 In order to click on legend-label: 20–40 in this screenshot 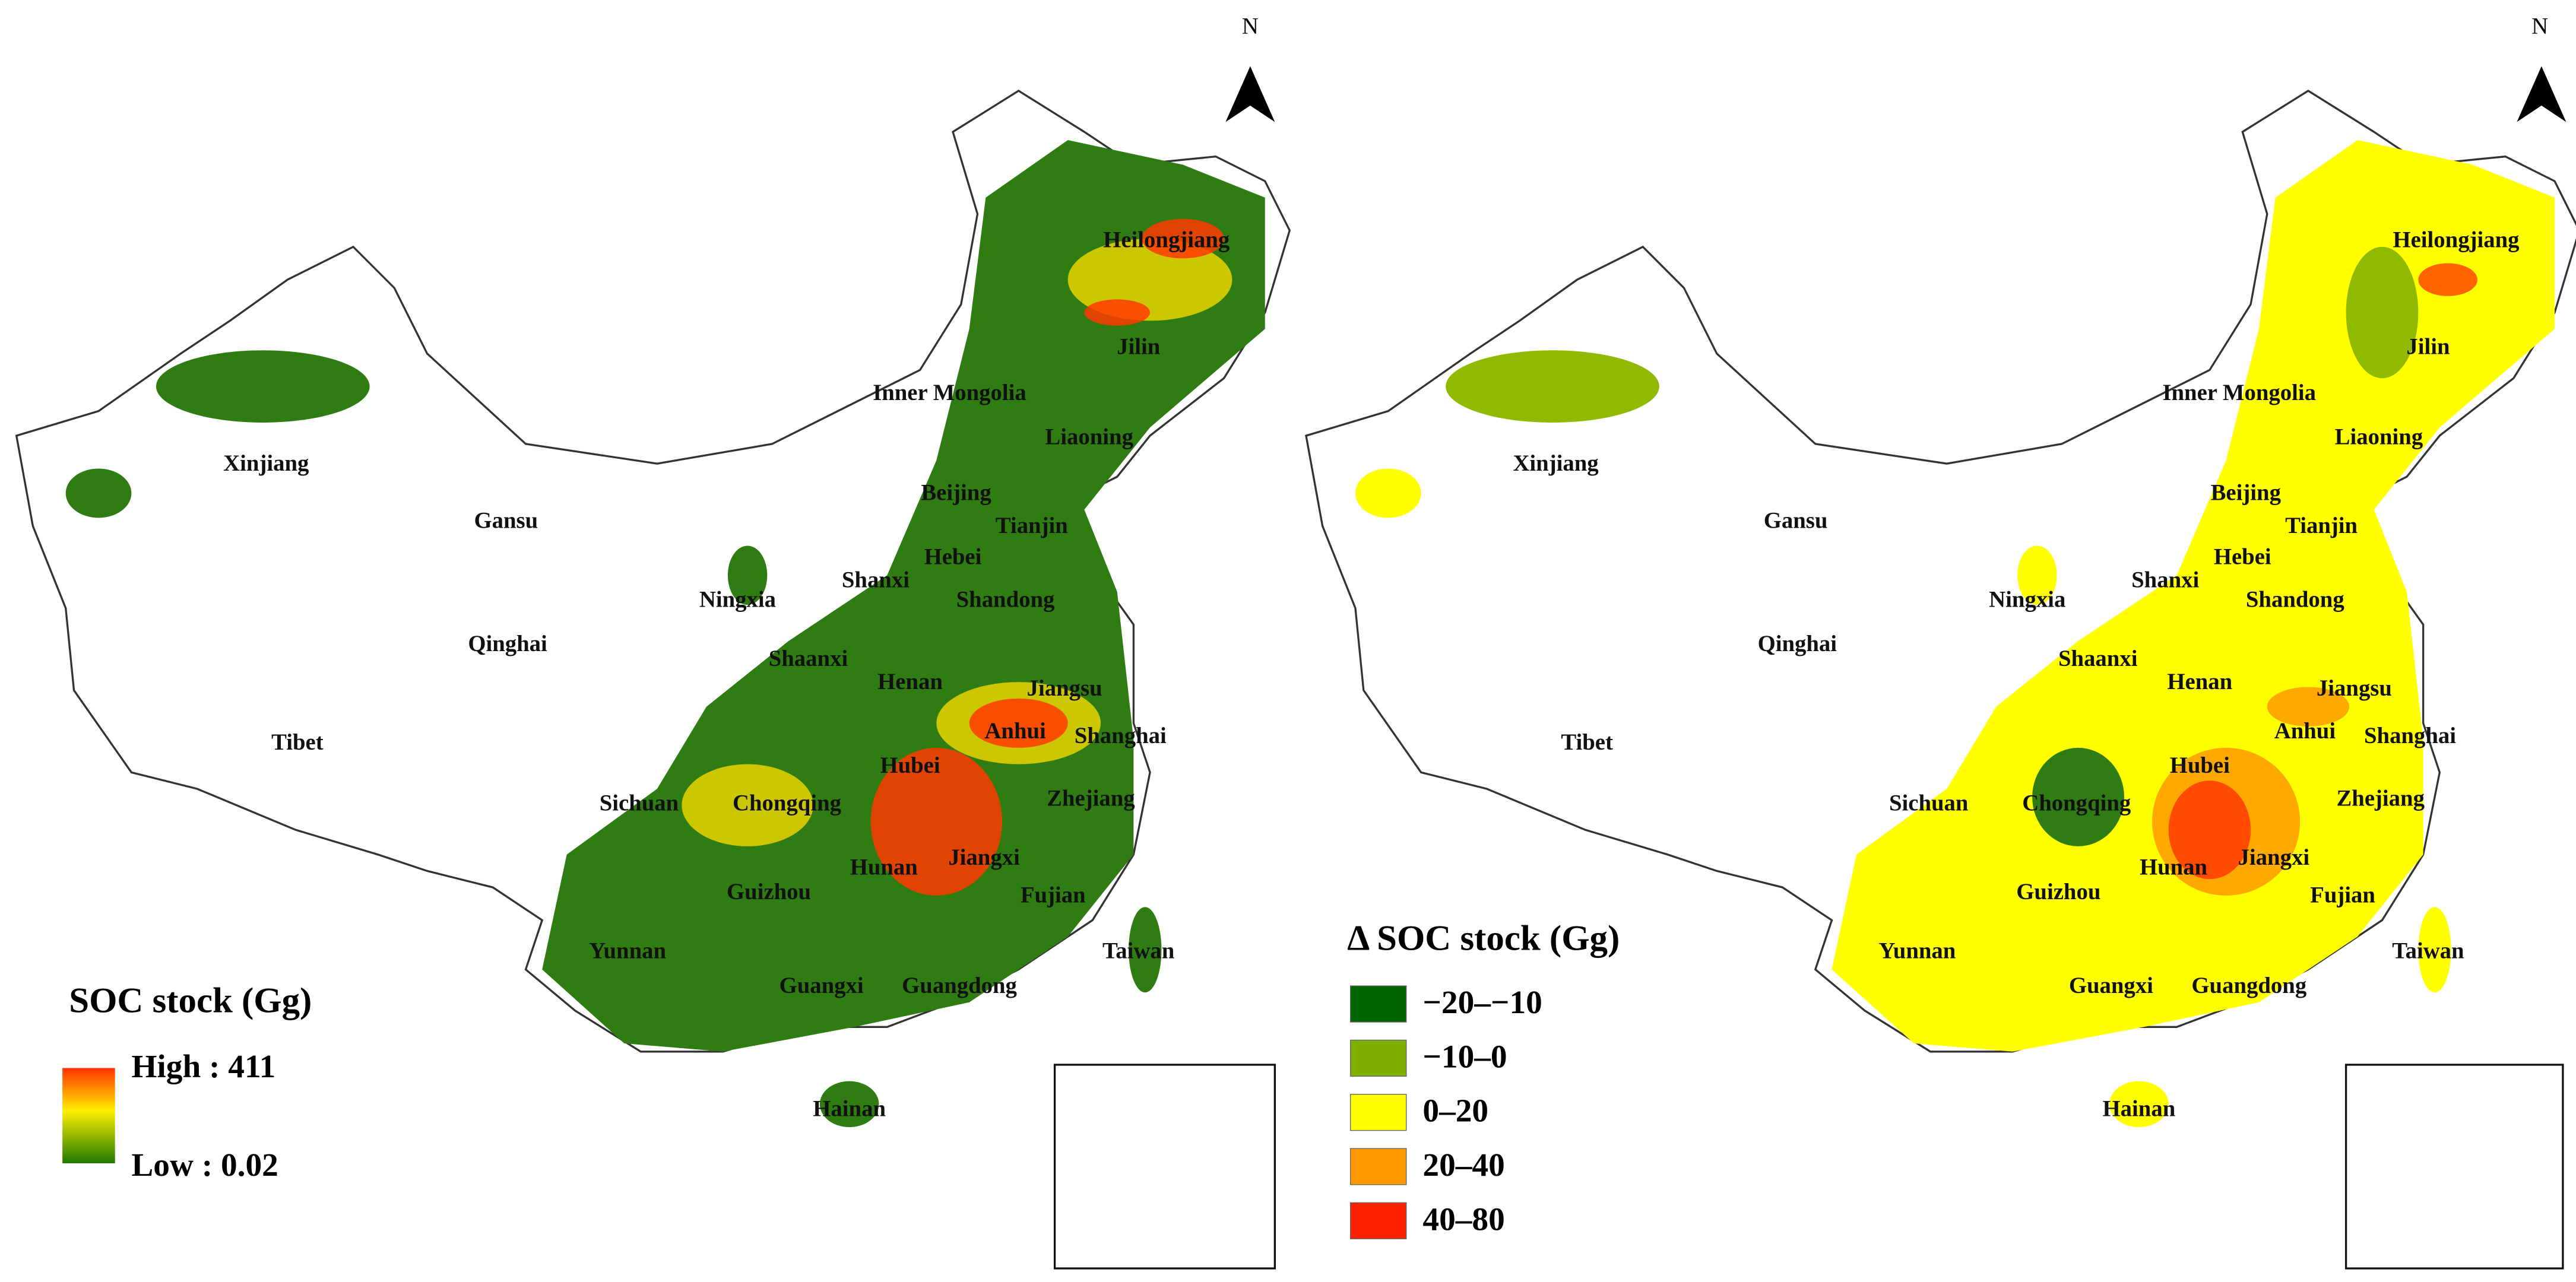, I will do `click(1463, 1165)`.